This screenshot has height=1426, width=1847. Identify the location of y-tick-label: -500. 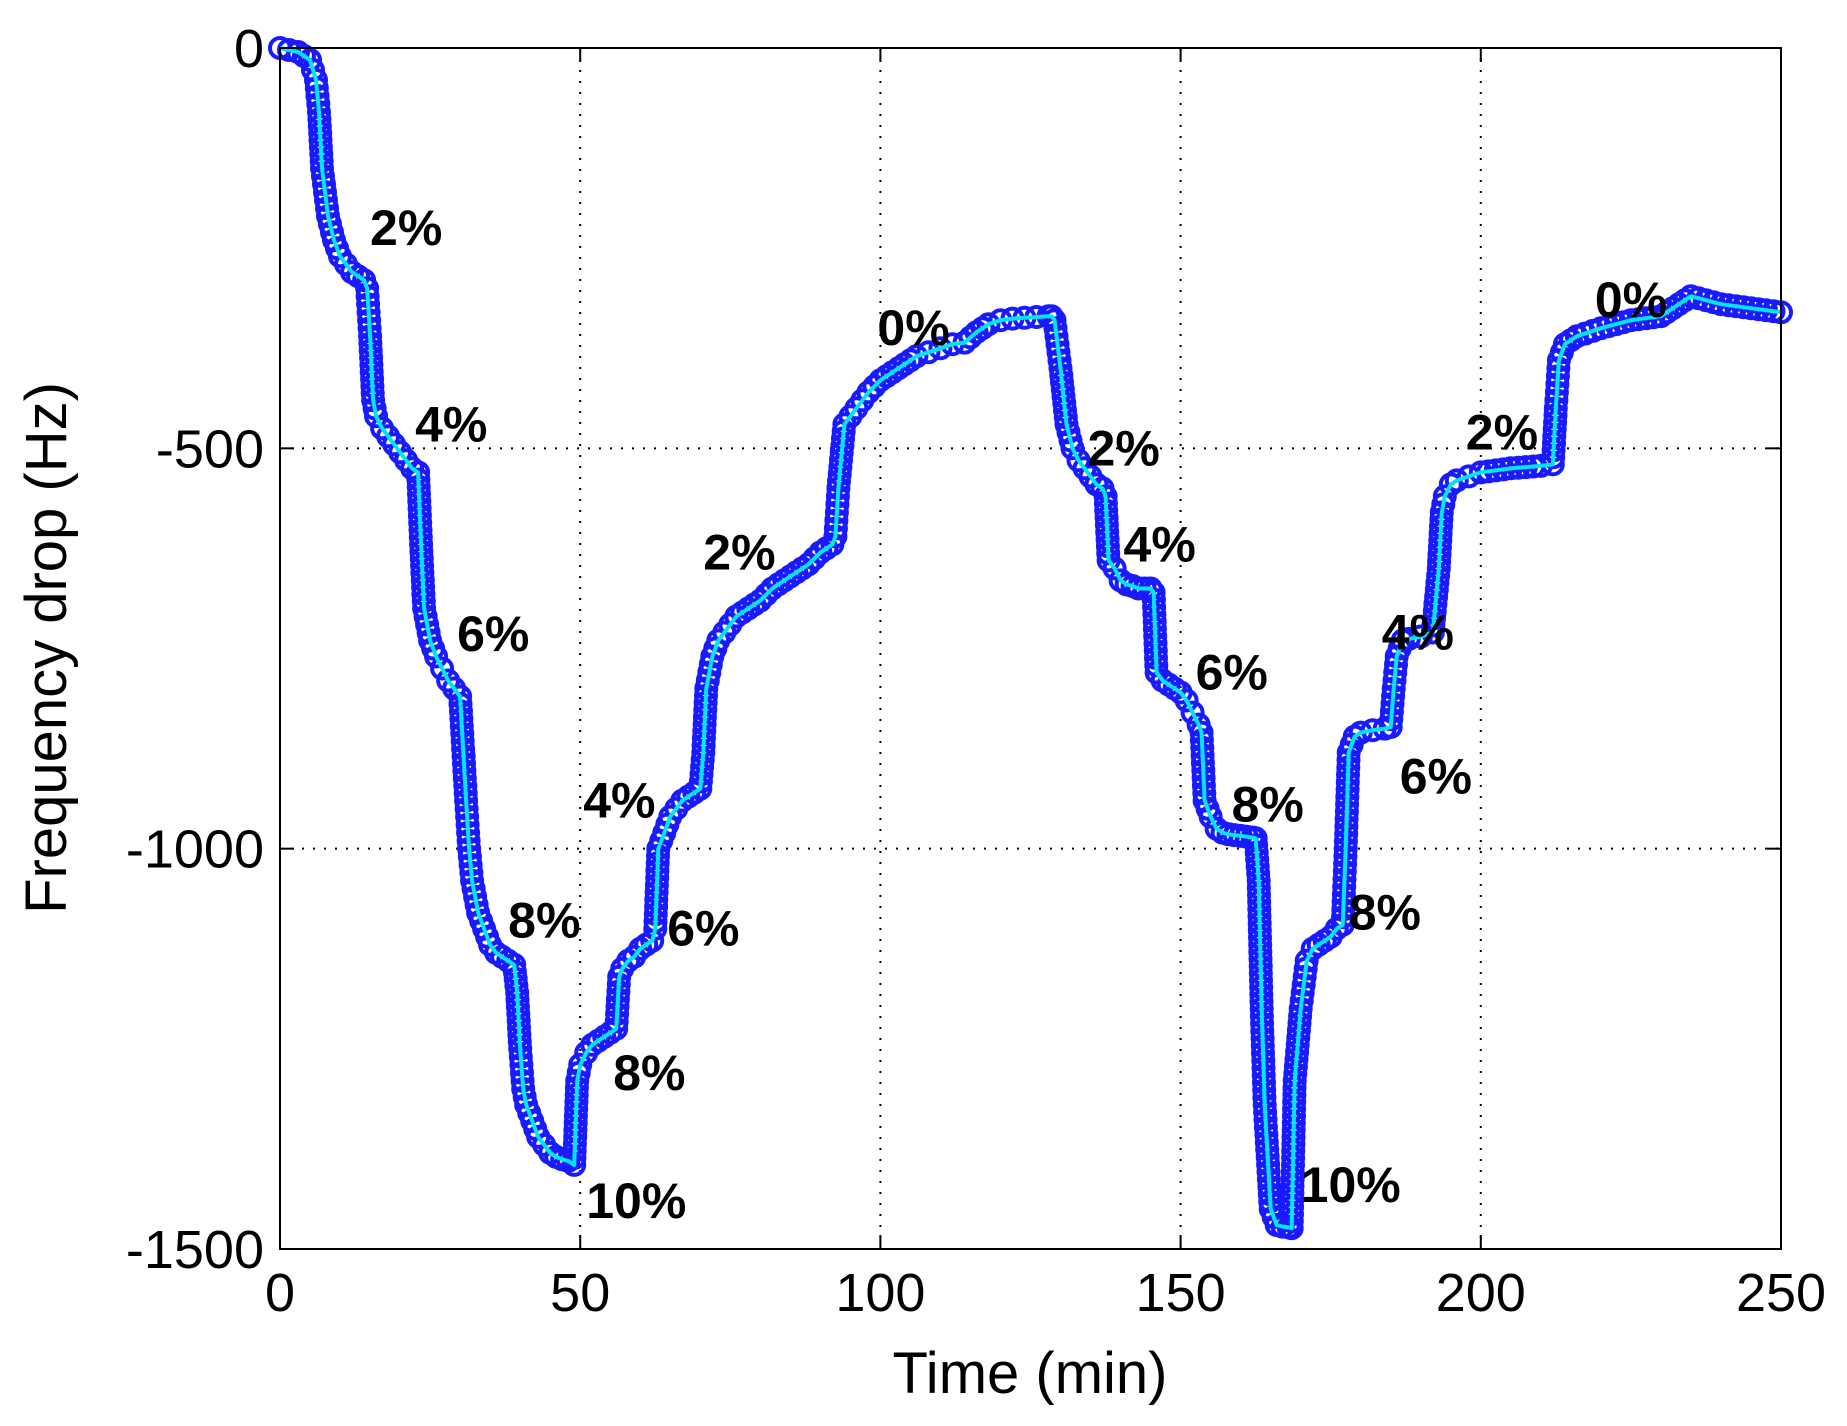
(210, 449).